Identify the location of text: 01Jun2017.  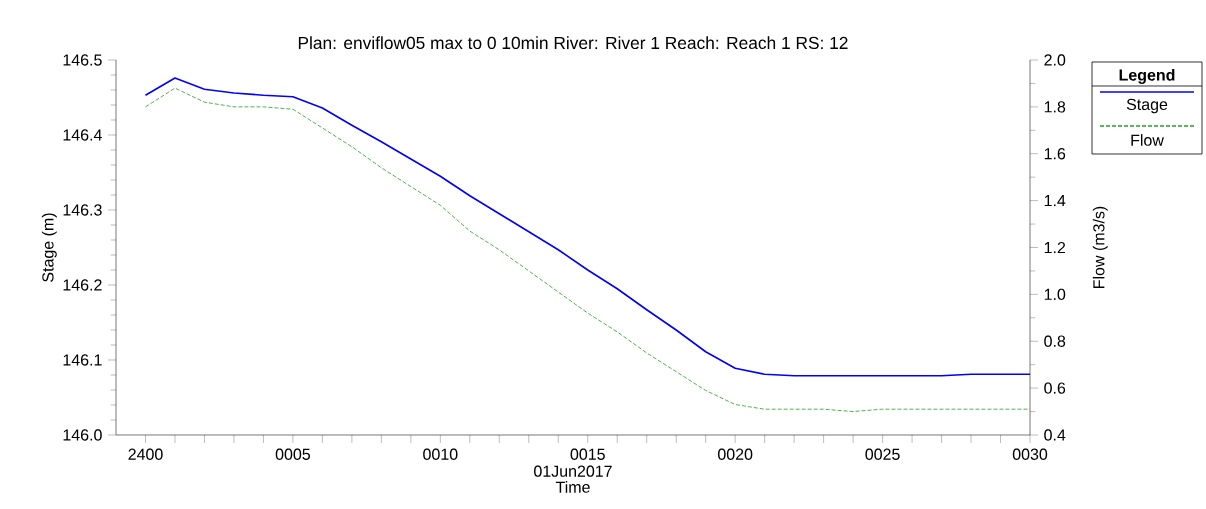
(573, 471).